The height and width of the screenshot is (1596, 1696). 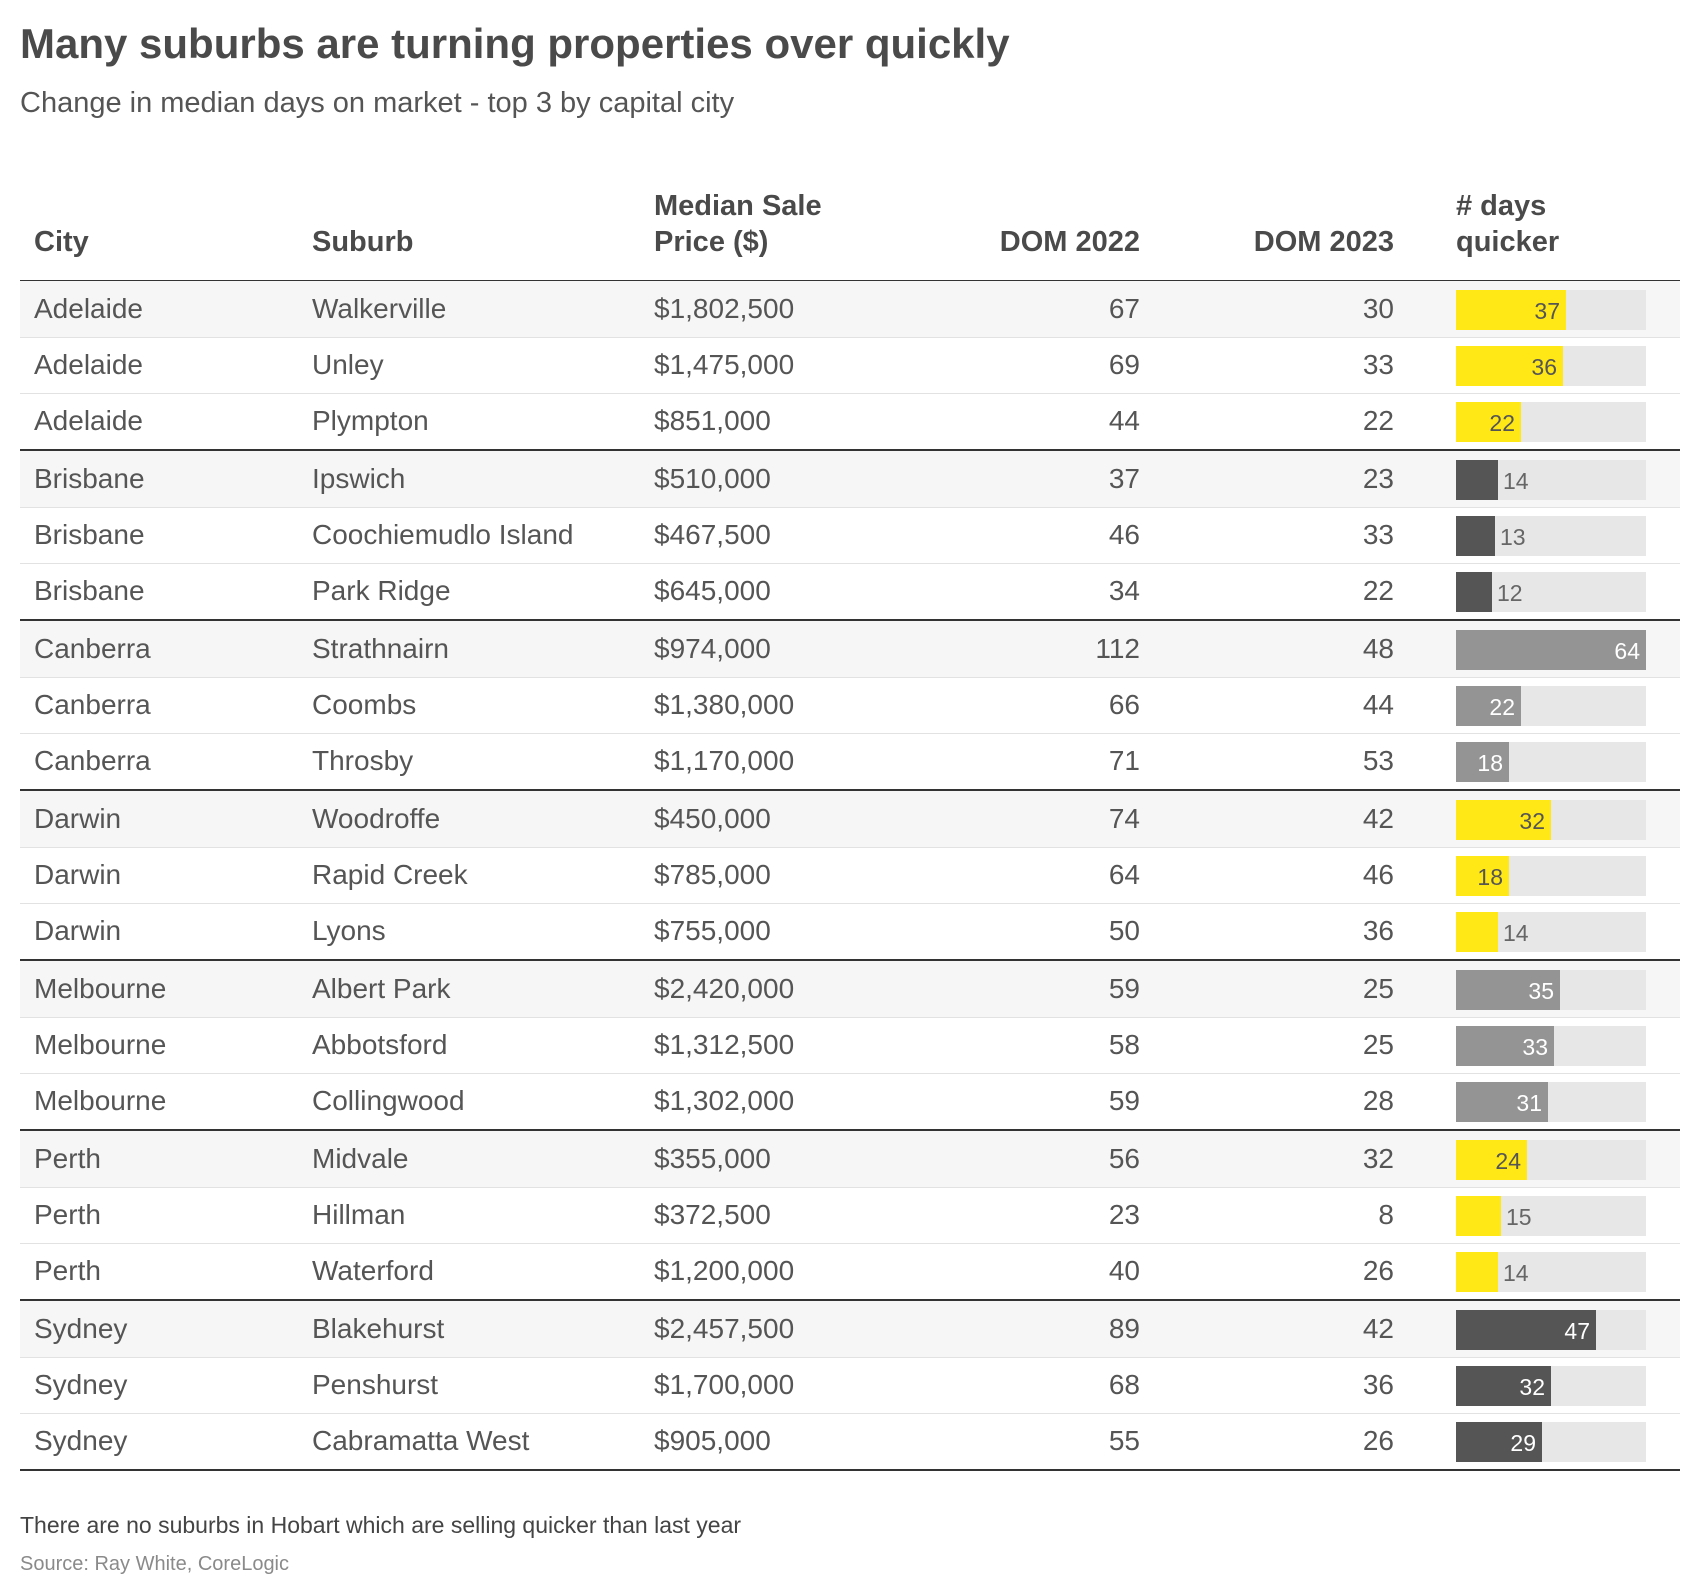 What do you see at coordinates (850, 989) in the screenshot?
I see `table-row: Melbourne Albert Park $2,420,000 59 25 35` at bounding box center [850, 989].